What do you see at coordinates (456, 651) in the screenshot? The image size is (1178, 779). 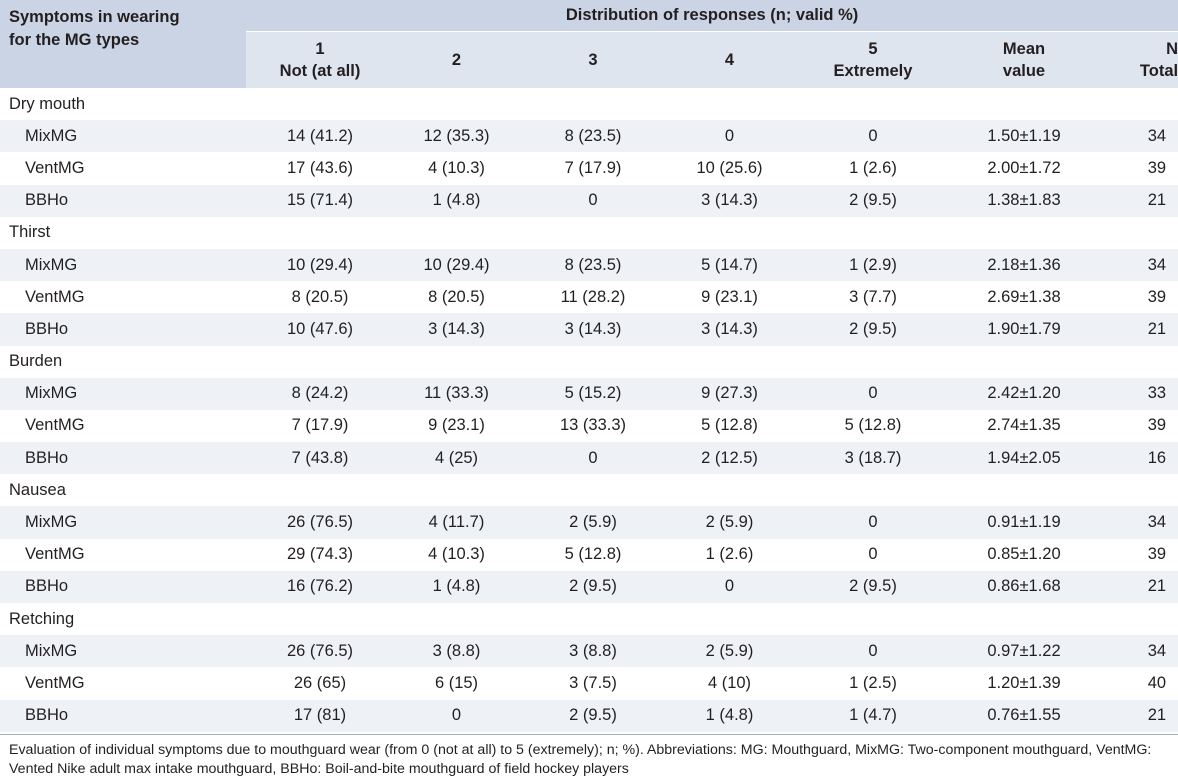 I see `table-cell: 3 (8.8)` at bounding box center [456, 651].